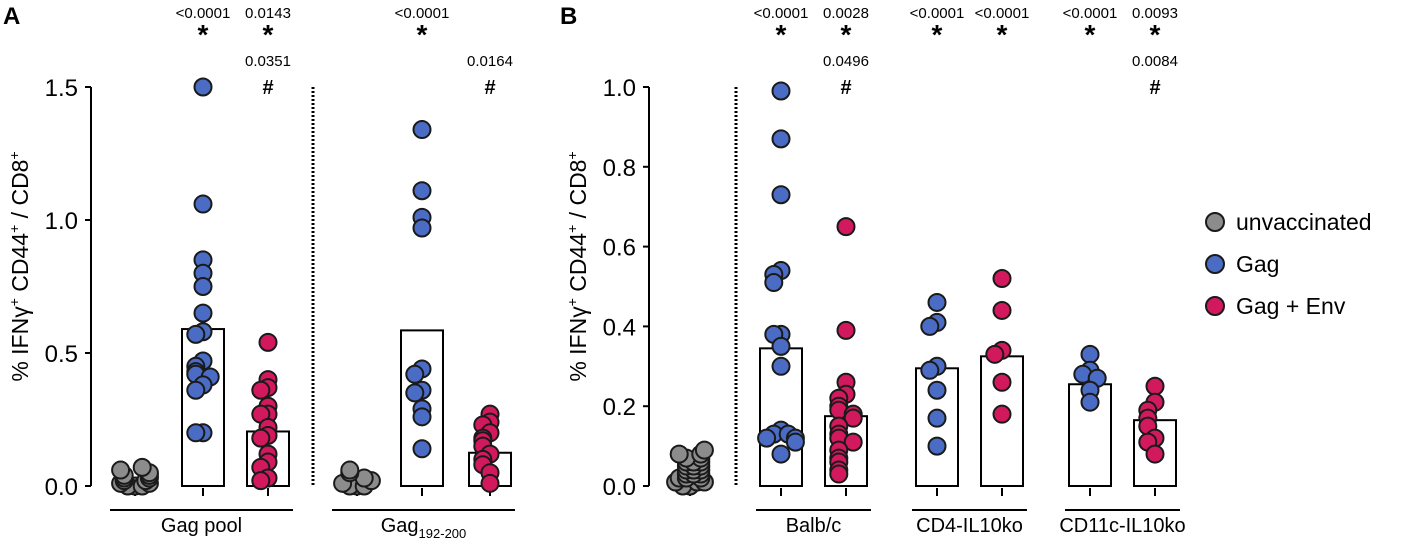 This screenshot has height=547, width=1407. Describe the element at coordinates (619, 407) in the screenshot. I see `y-tick-label: 0.2` at that location.